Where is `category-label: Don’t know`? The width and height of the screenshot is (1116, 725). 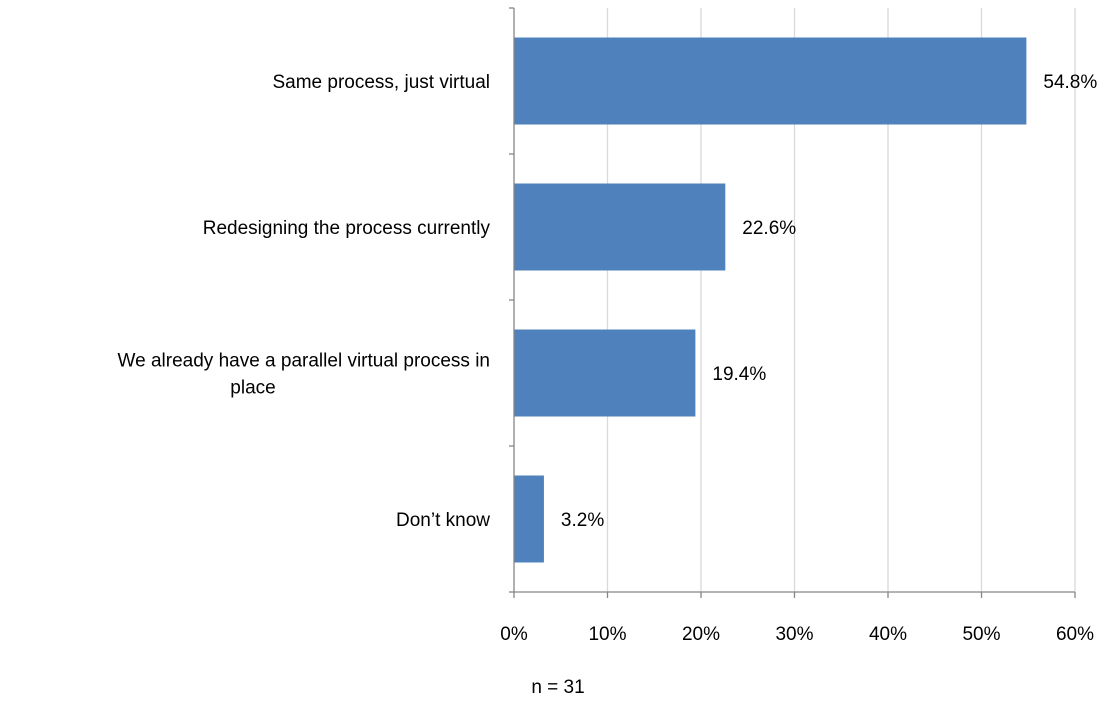
category-label: Don’t know is located at coordinates (443, 520).